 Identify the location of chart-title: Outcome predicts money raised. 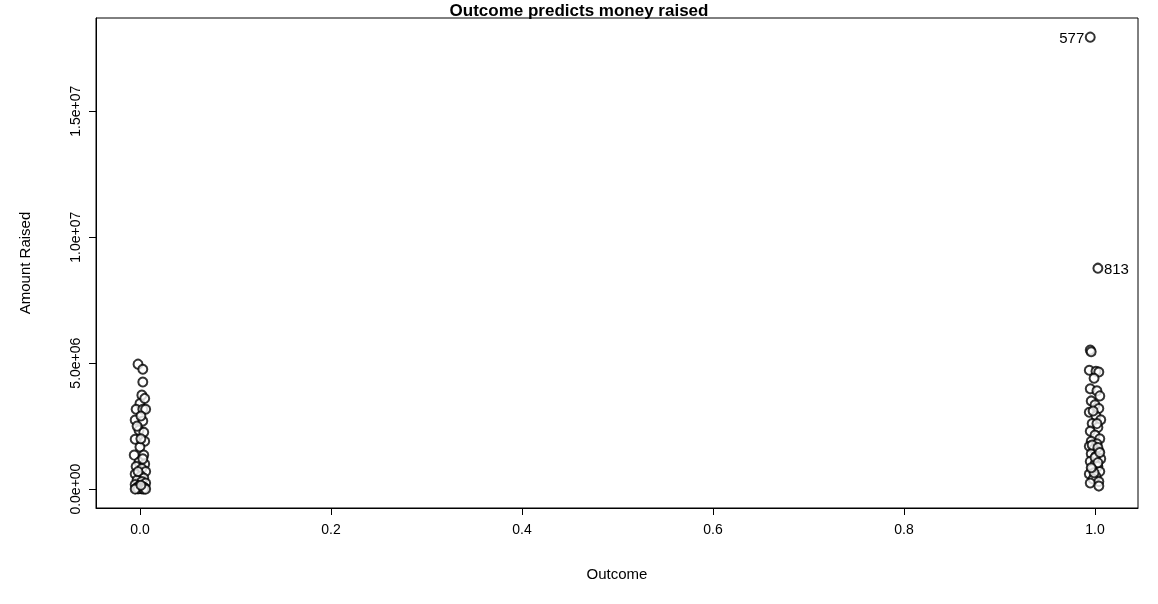
(579, 10).